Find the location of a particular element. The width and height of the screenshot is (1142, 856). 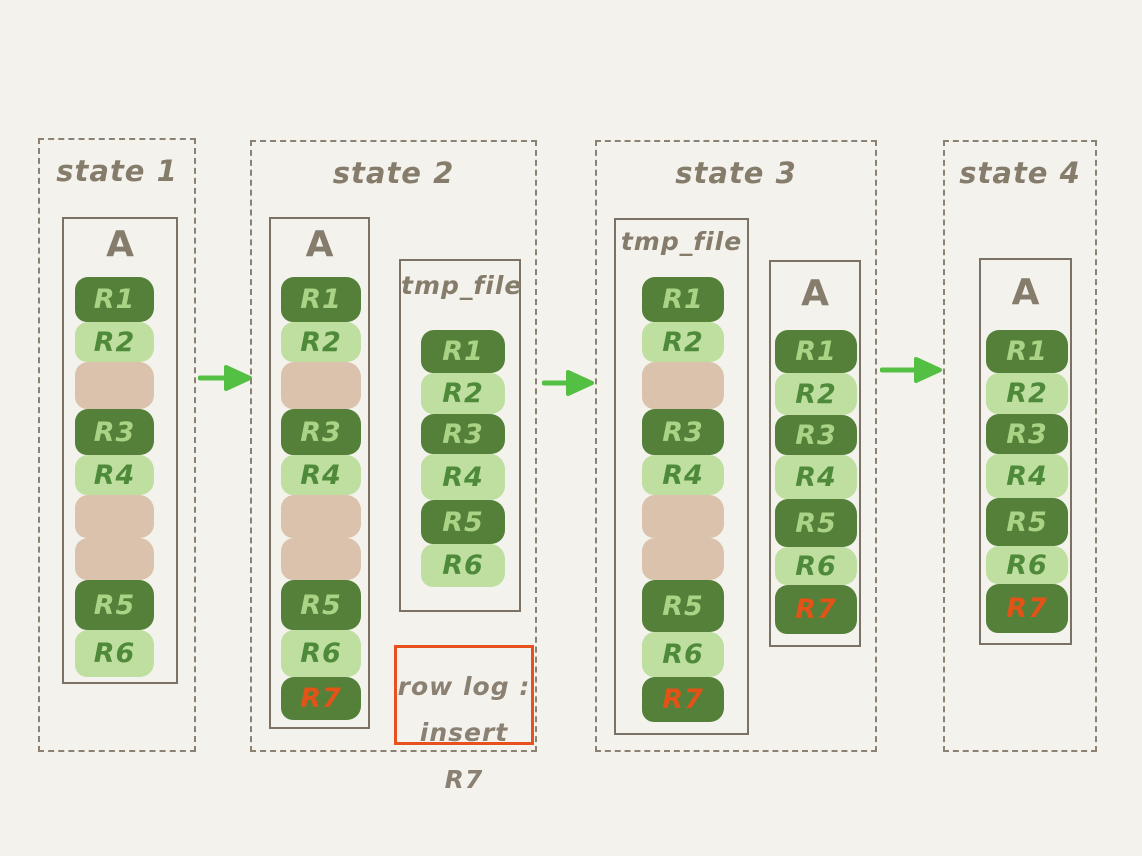

state-2-title: state 2 is located at coordinates (393, 173).